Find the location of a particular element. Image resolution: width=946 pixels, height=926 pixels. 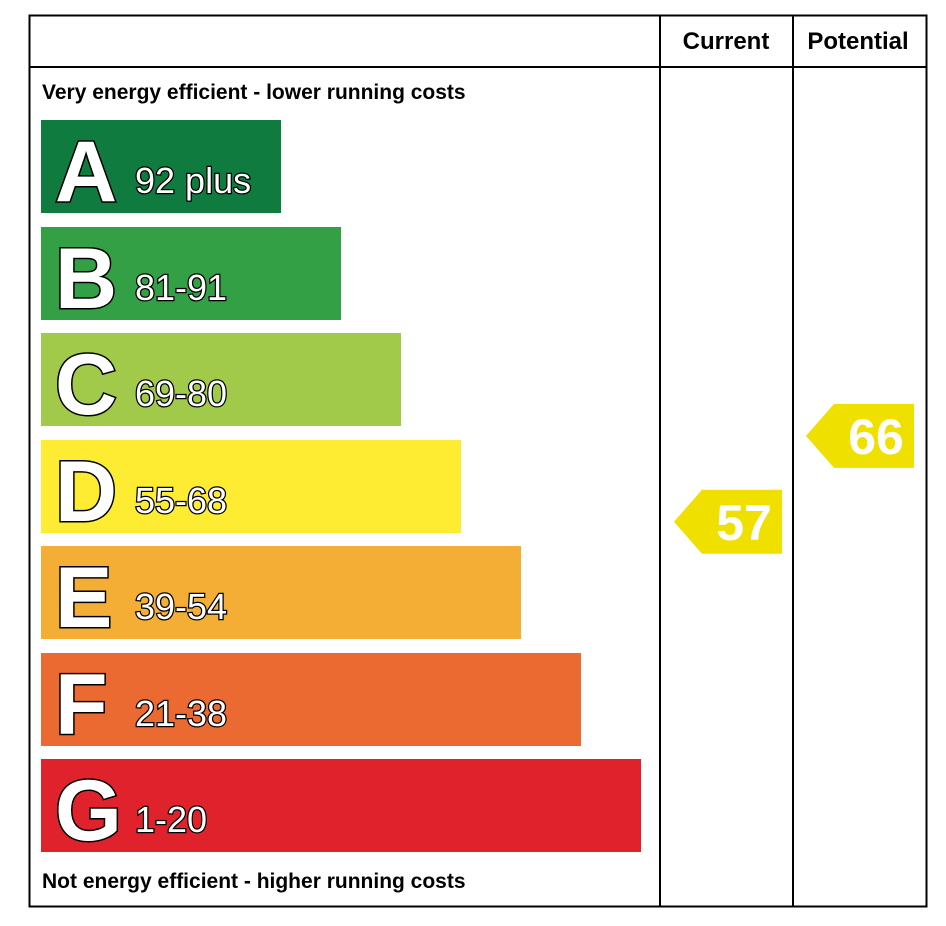

band-e: E 39-54 is located at coordinates (281, 597).